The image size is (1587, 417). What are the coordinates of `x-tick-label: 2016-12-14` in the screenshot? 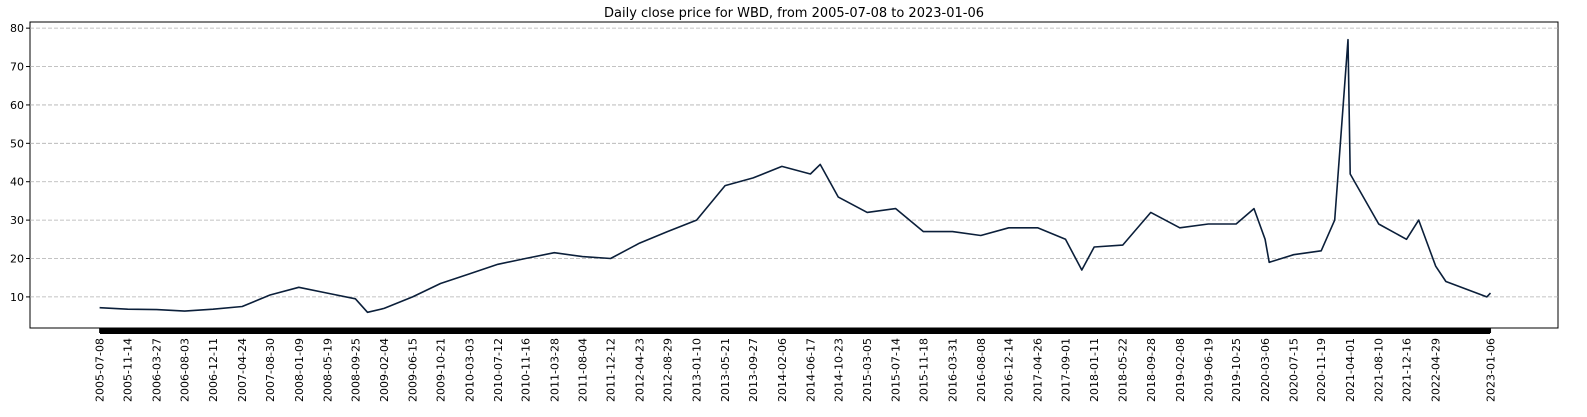 It's located at (1009, 370).